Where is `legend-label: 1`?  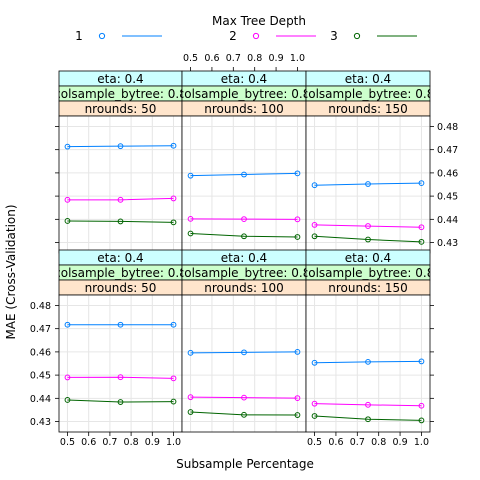 legend-label: 1 is located at coordinates (79, 36).